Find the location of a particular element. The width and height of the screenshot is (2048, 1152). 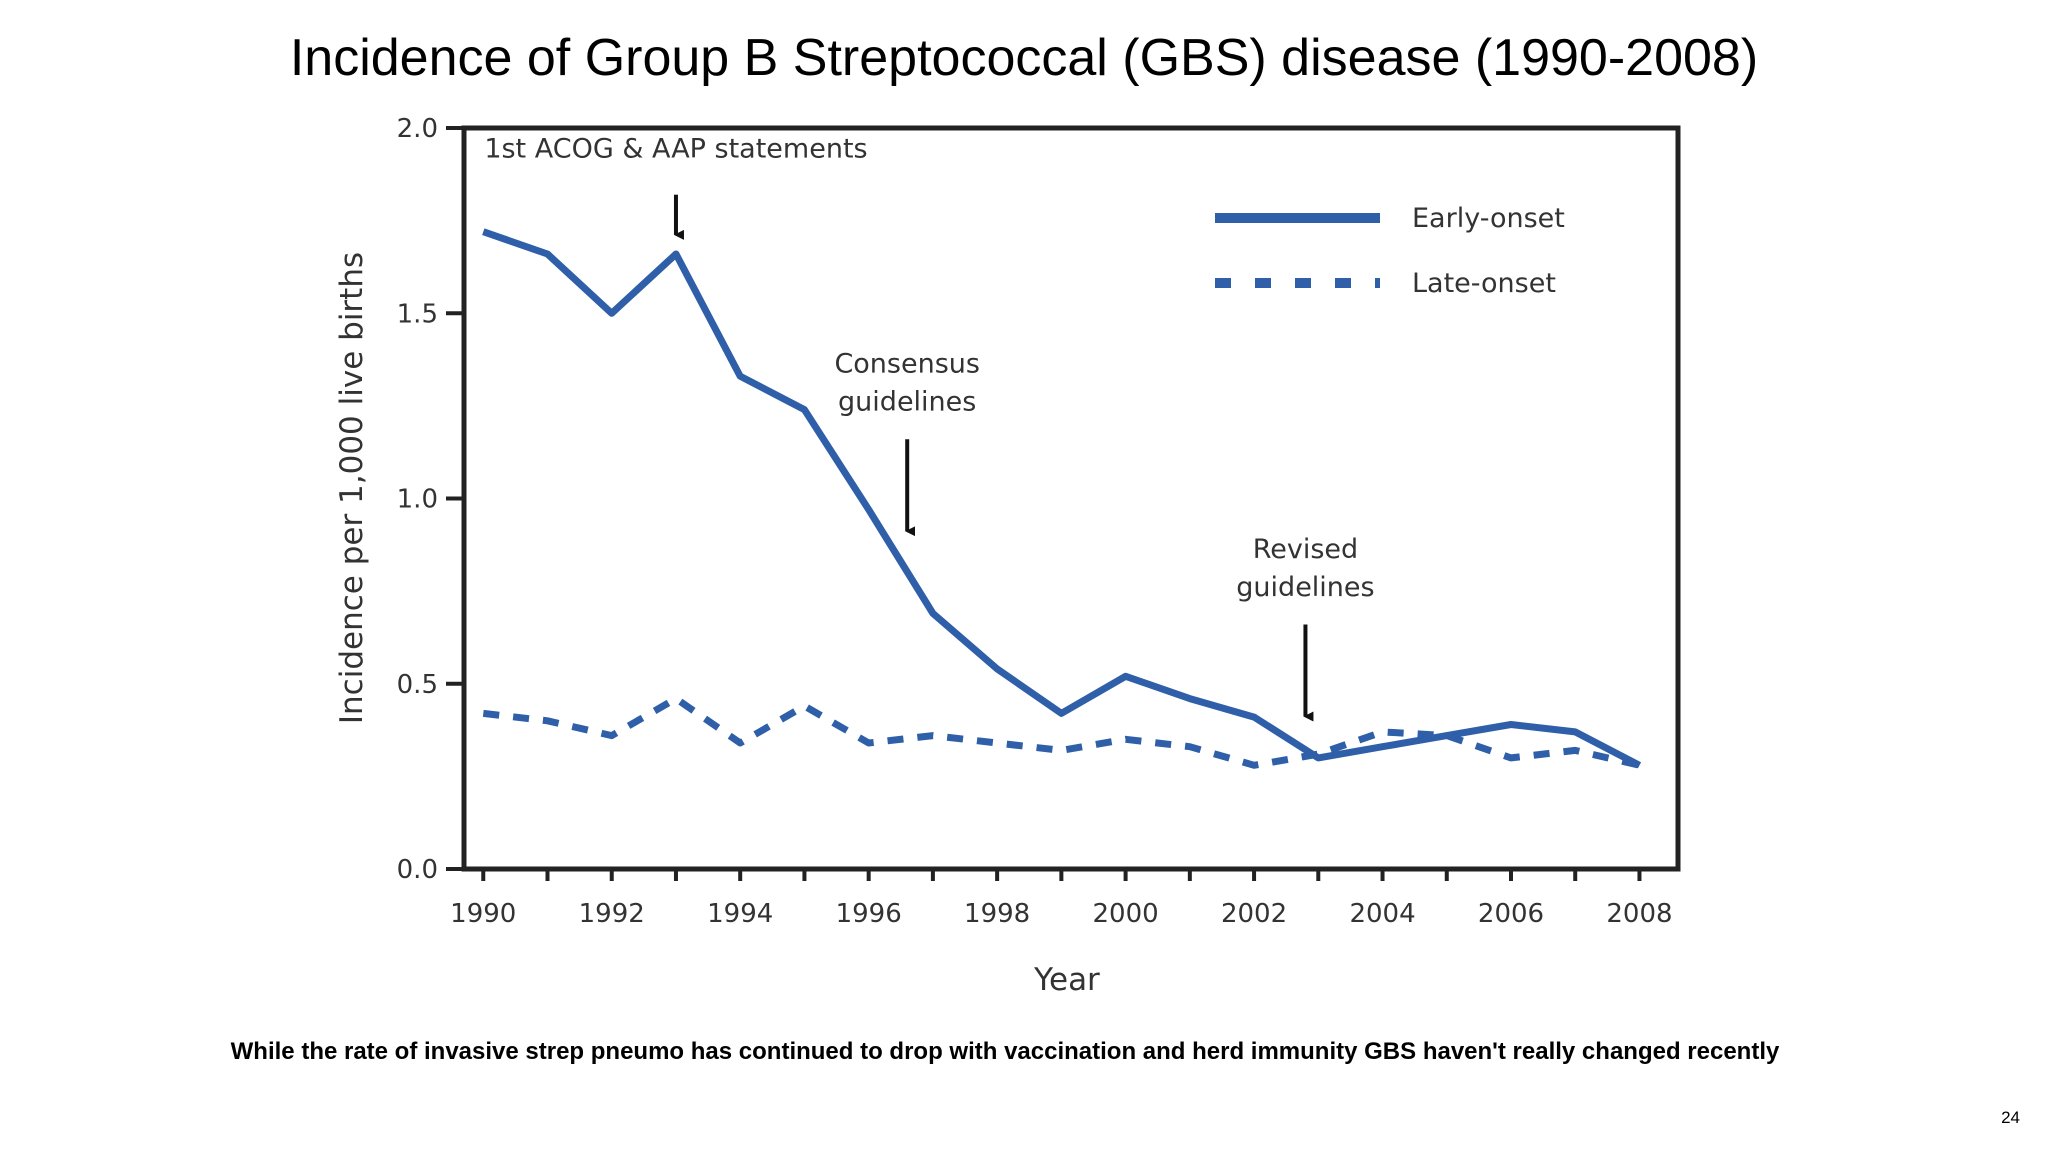

y-tick-label: 1.0 is located at coordinates (417, 500).